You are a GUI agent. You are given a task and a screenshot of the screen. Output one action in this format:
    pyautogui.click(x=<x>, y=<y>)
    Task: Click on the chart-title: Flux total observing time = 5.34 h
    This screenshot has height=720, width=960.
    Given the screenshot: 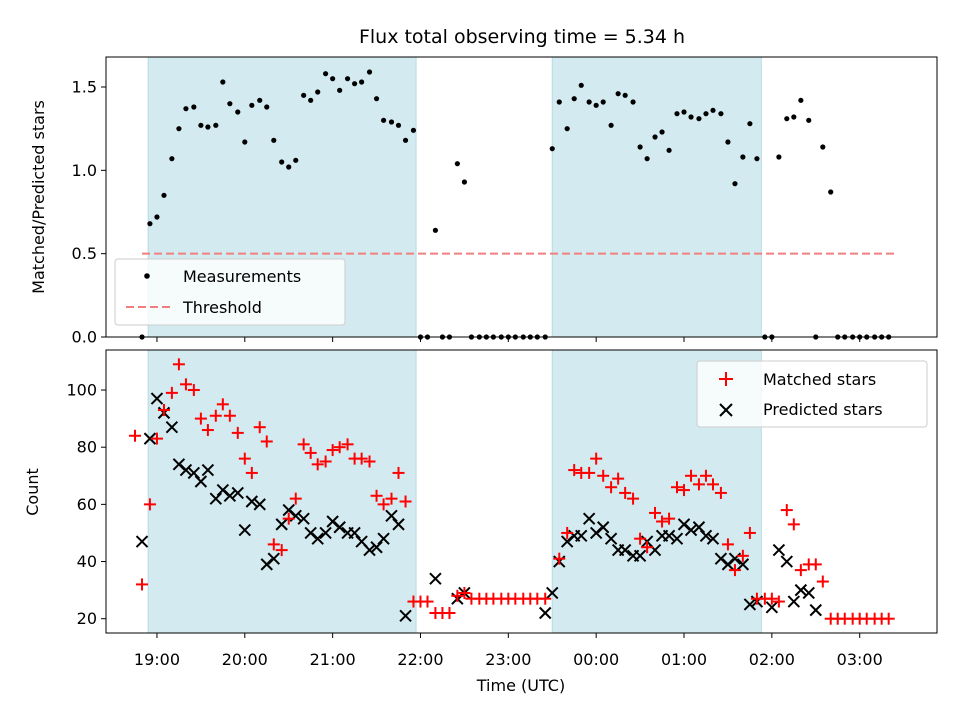 What is the action you would take?
    pyautogui.click(x=522, y=37)
    